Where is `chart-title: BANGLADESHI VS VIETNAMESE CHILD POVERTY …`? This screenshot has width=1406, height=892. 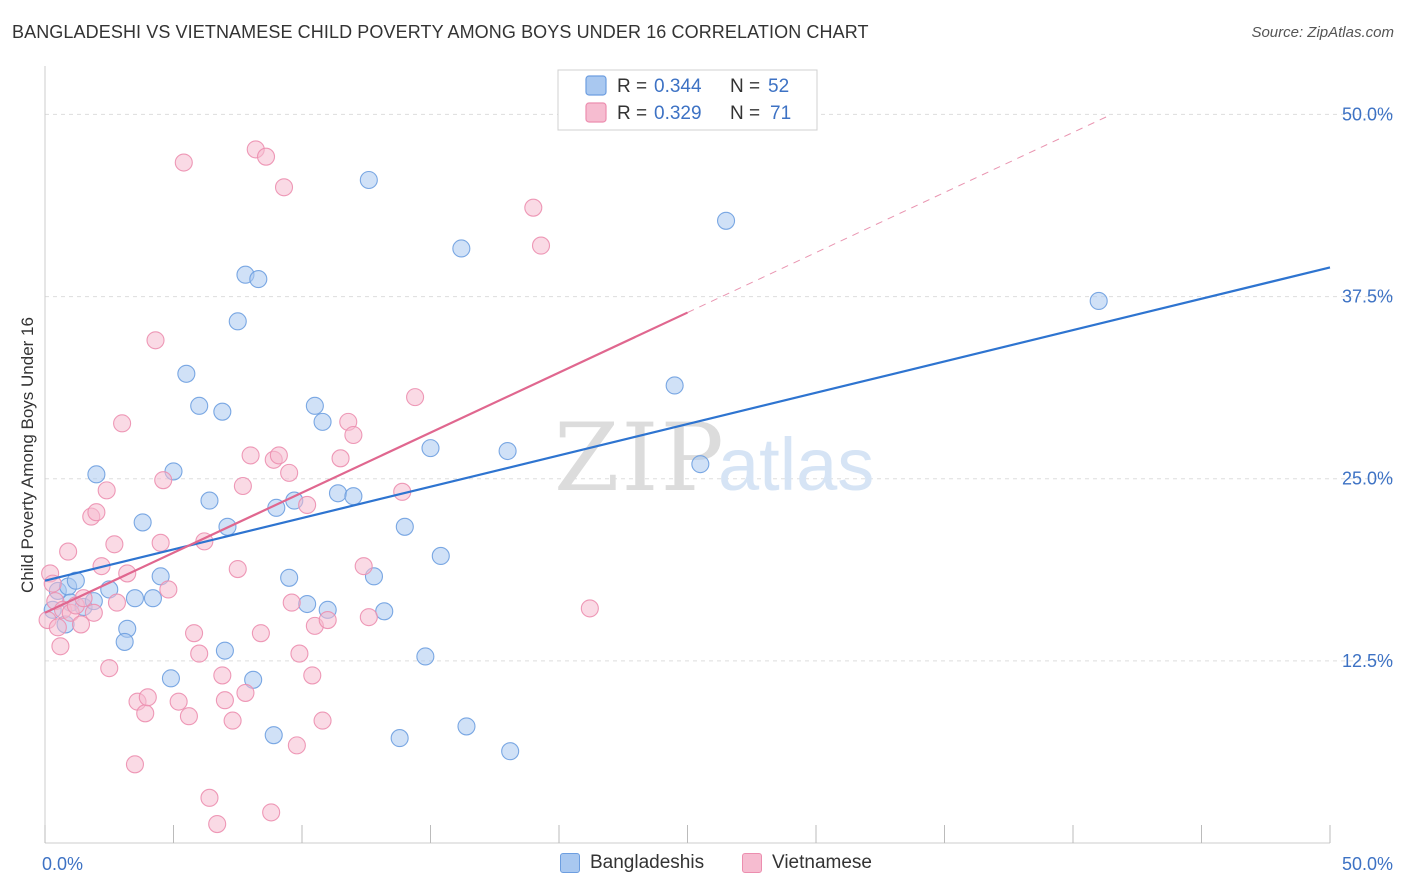 chart-title: BANGLADESHI VS VIETNAMESE CHILD POVERTY … is located at coordinates (440, 32).